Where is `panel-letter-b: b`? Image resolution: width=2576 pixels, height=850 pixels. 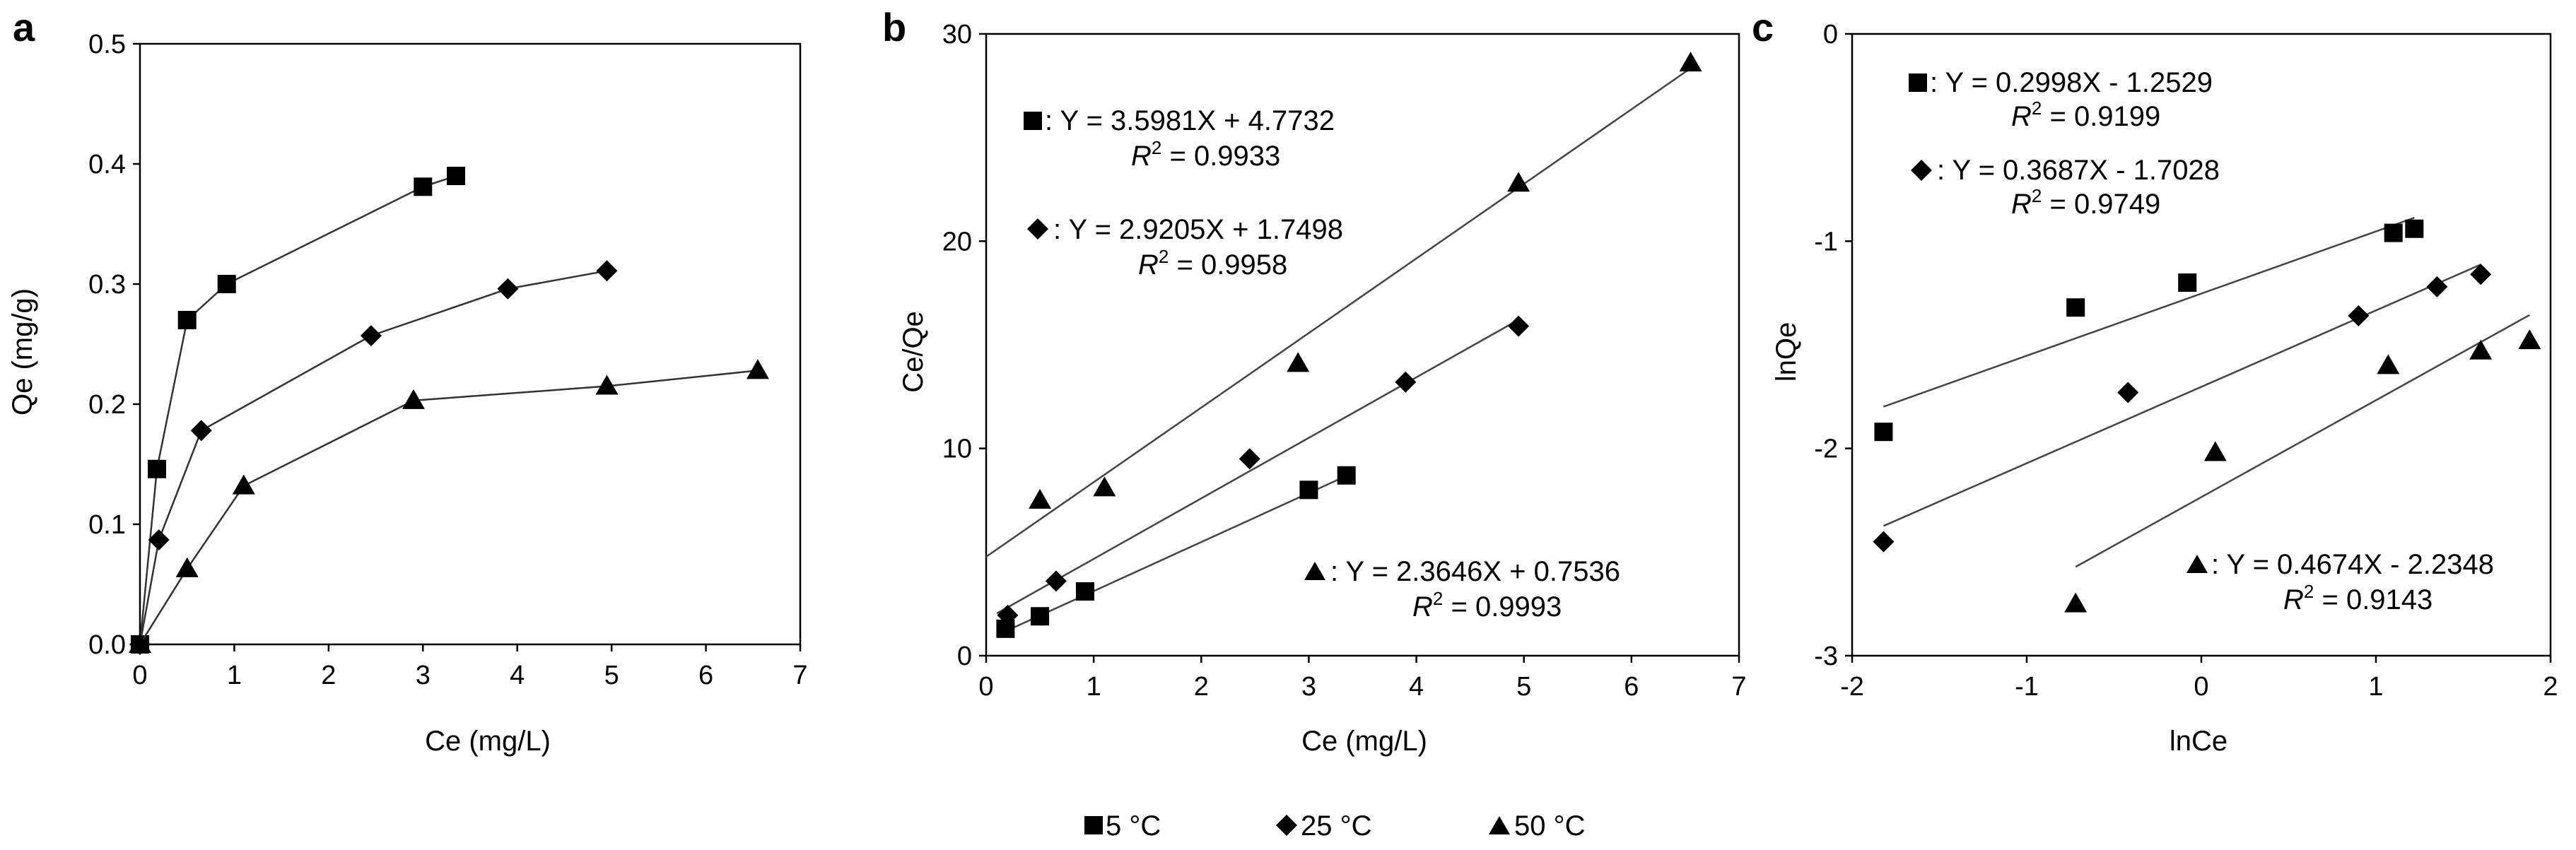 panel-letter-b: b is located at coordinates (894, 27).